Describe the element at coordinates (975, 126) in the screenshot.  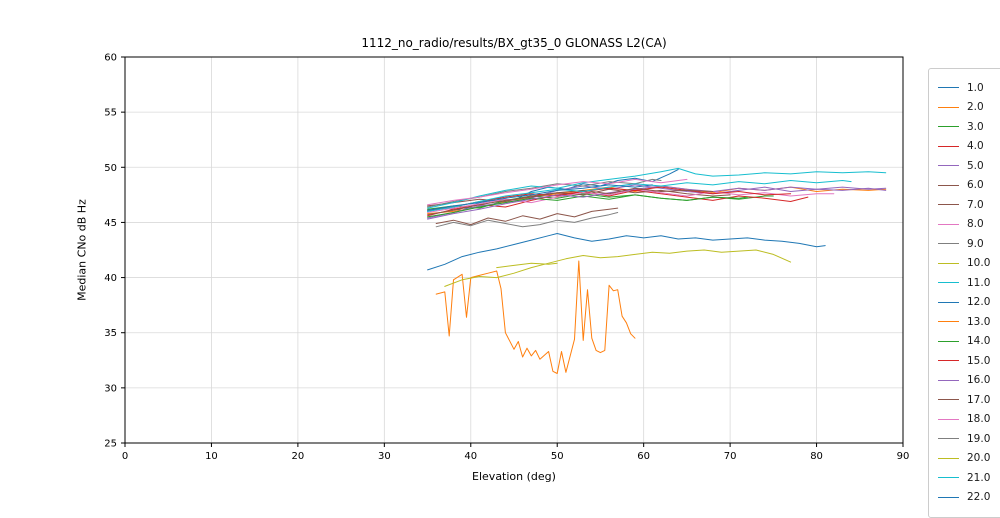
I see `legend-label: 3.0` at that location.